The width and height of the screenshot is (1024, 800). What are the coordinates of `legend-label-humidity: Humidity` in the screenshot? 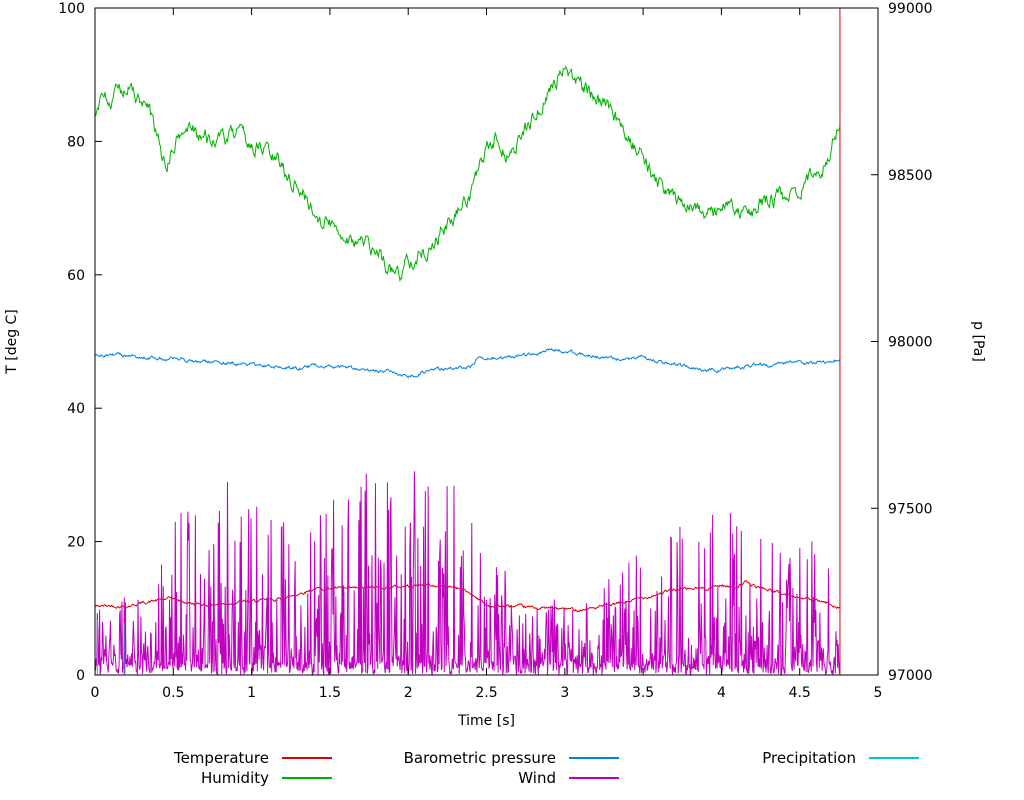 It's located at (234, 778).